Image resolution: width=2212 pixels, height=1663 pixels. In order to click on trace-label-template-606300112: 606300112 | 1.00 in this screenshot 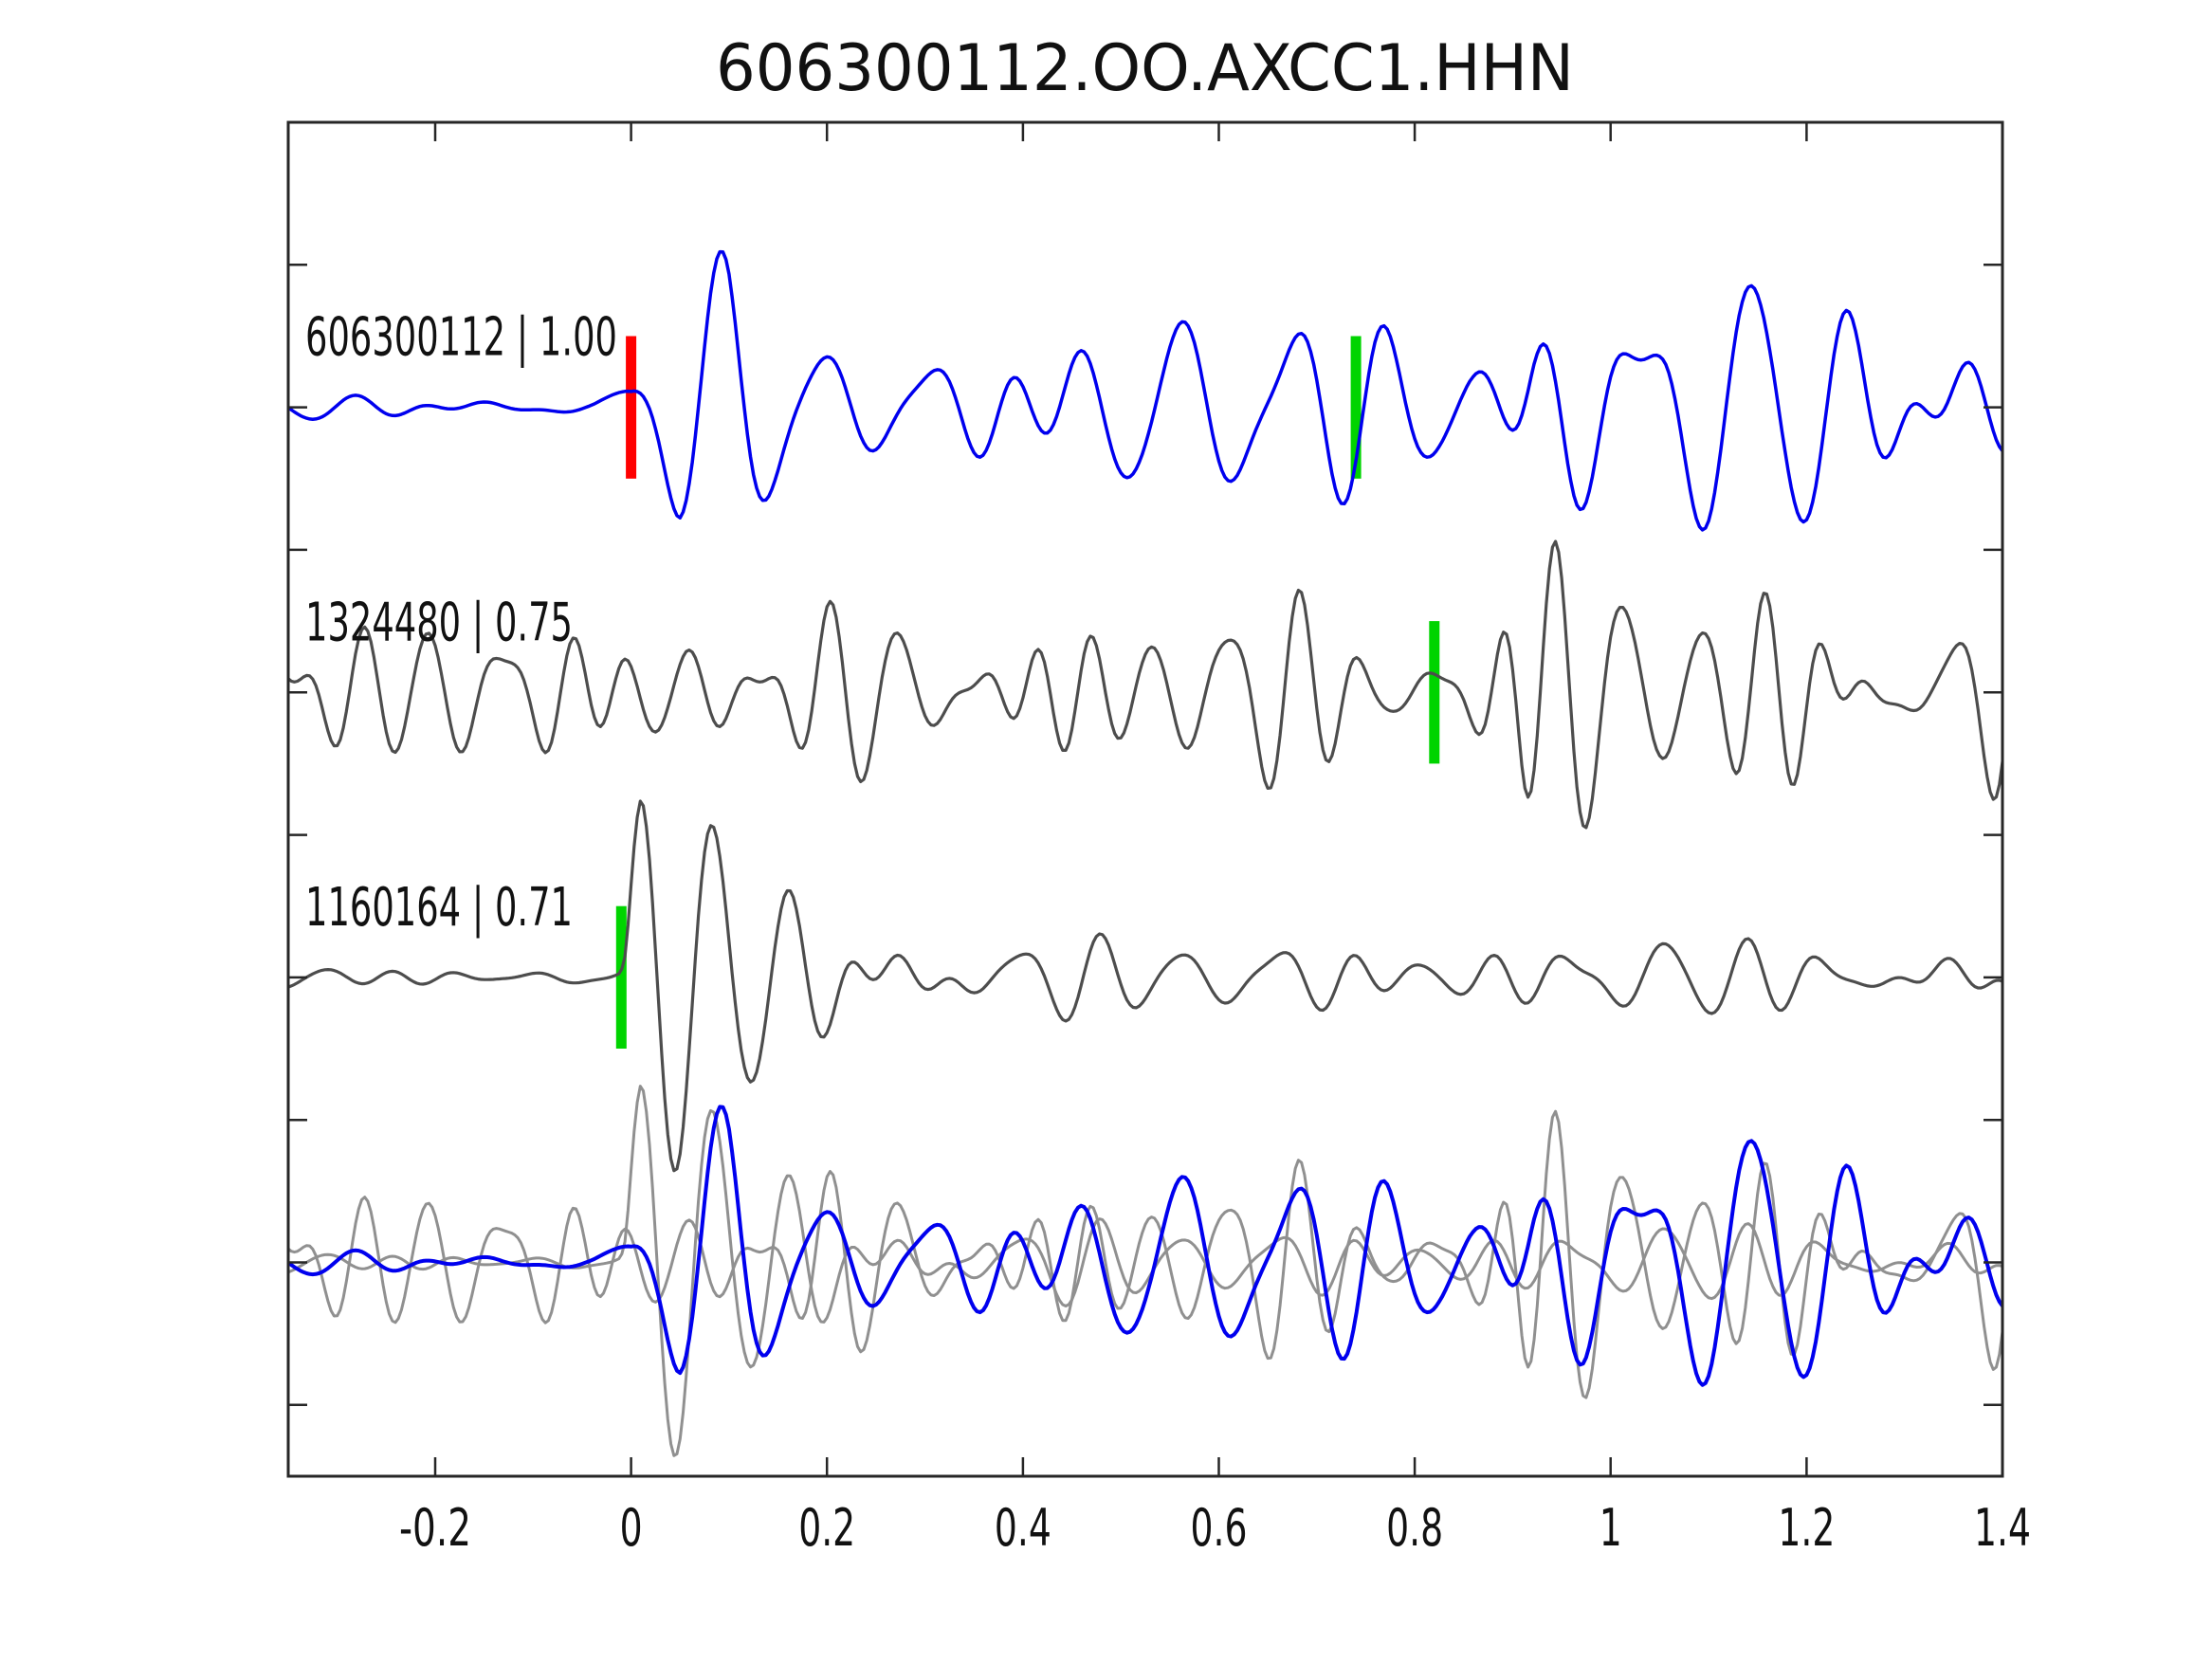, I will do `click(461, 338)`.